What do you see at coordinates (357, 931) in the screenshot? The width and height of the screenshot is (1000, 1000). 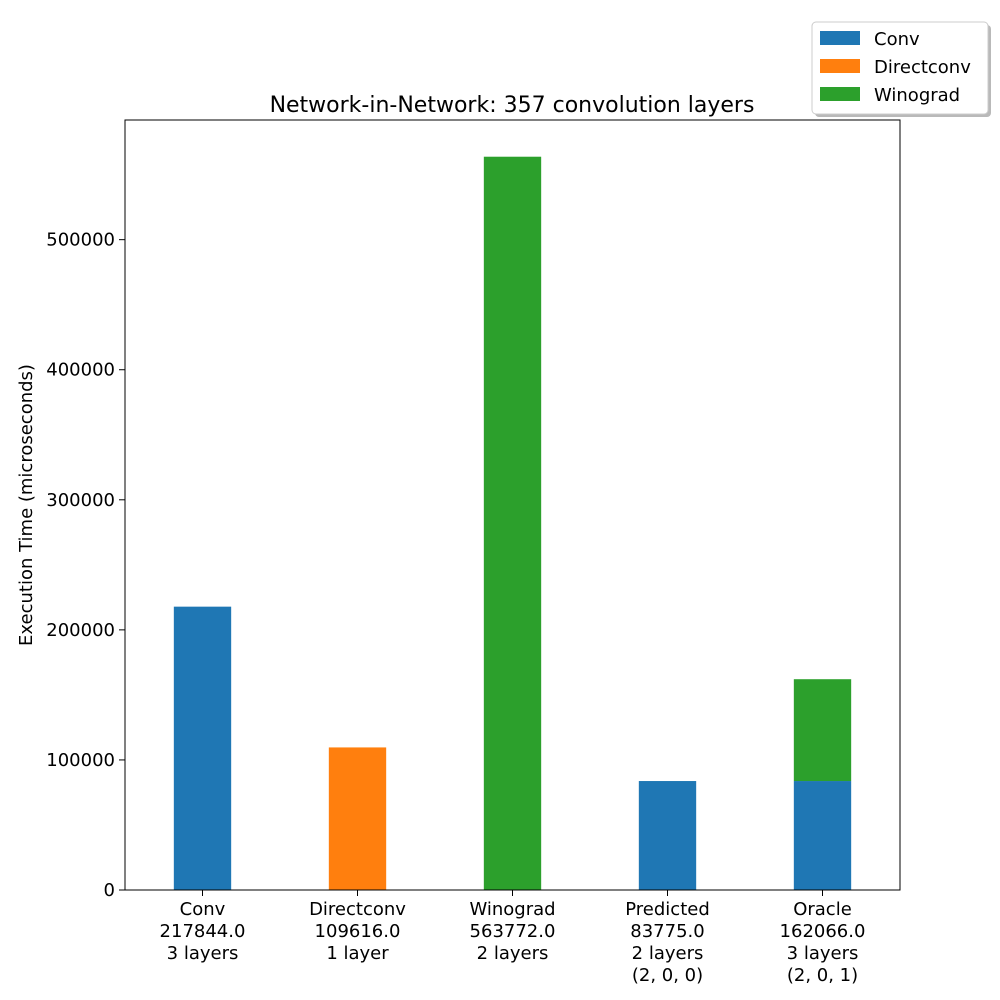 I see `x-tick-label-1: Directconv 109616.0 1 layer` at bounding box center [357, 931].